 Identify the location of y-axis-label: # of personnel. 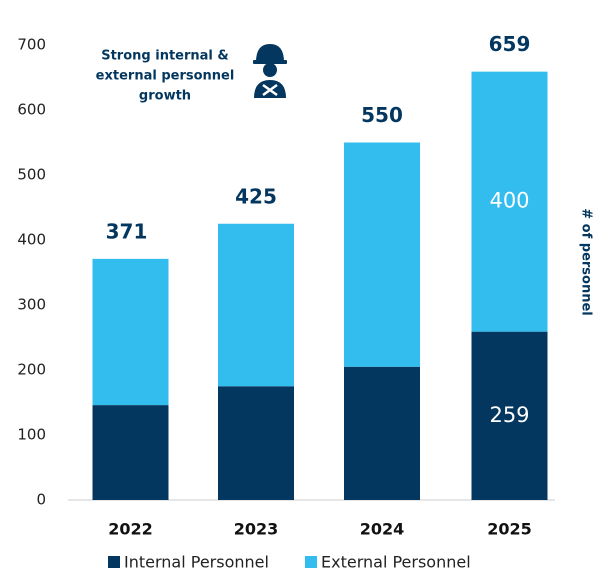
(586, 262).